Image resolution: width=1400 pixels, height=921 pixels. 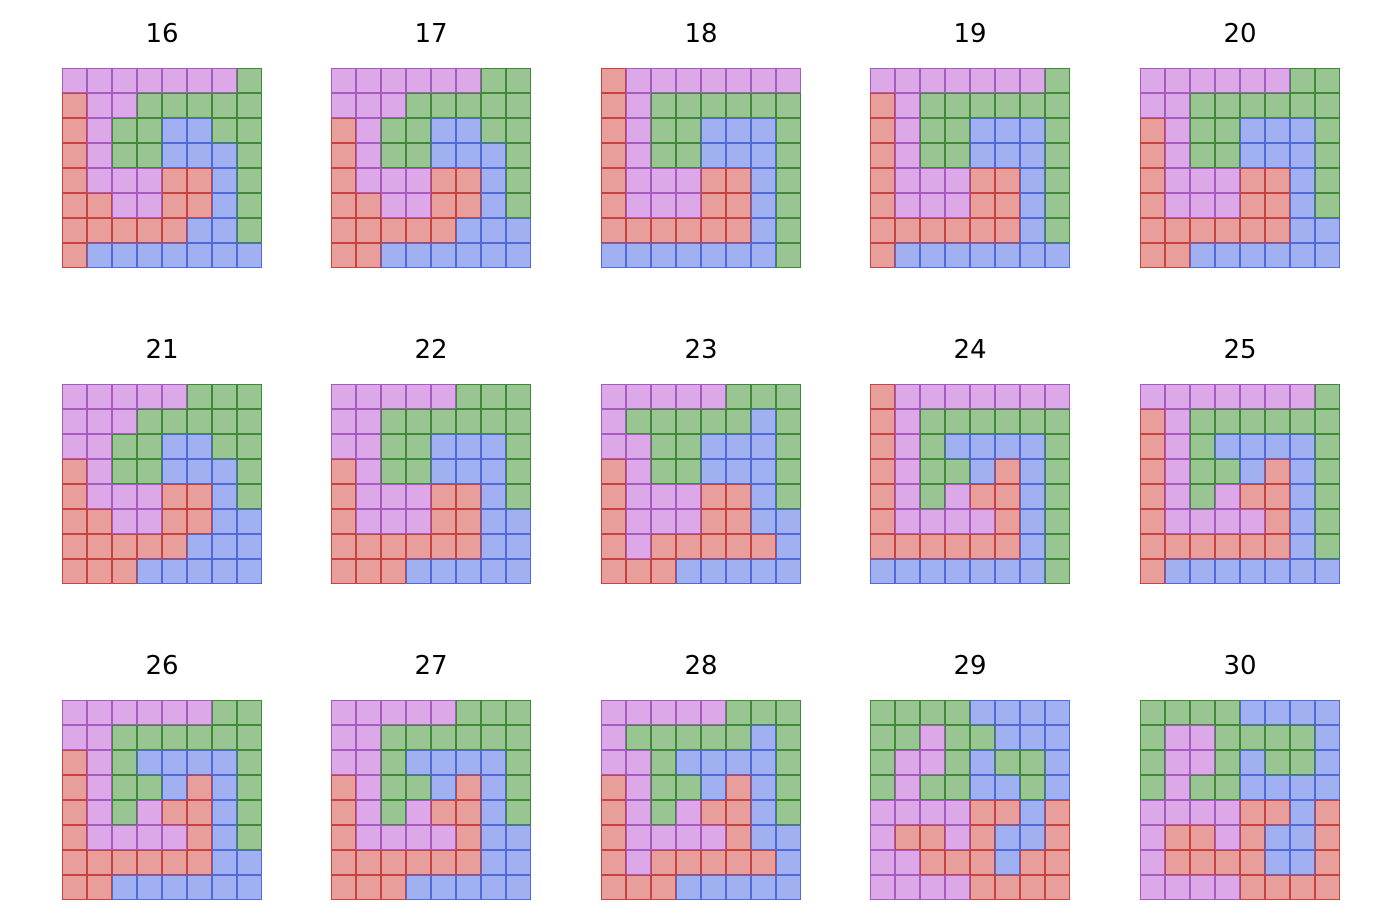 What do you see at coordinates (430, 350) in the screenshot?
I see `panel-title: 22` at bounding box center [430, 350].